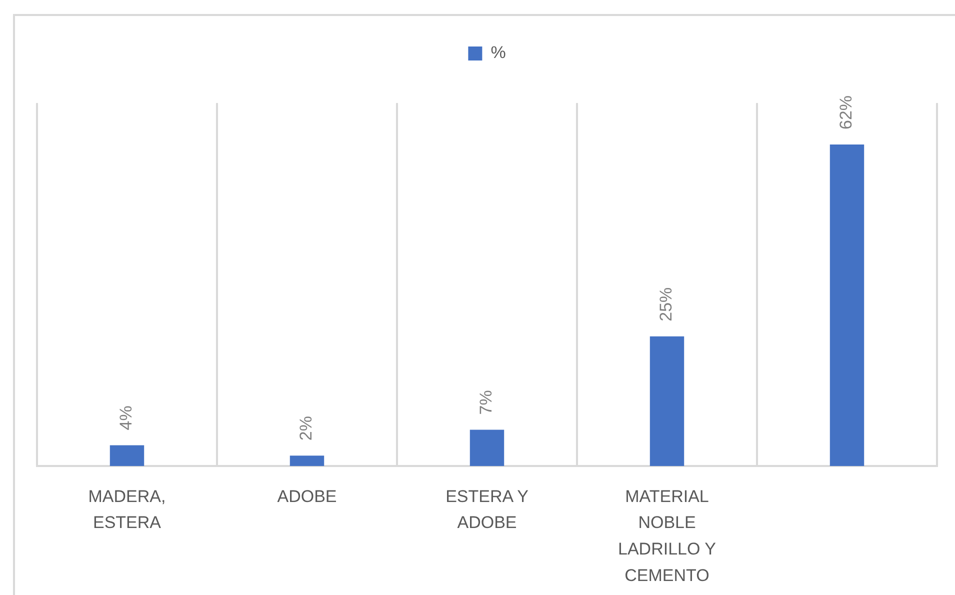  I want to click on x-tick-label: MATERIAL NOBLE LADRILLO Y CEMENTO, so click(667, 535).